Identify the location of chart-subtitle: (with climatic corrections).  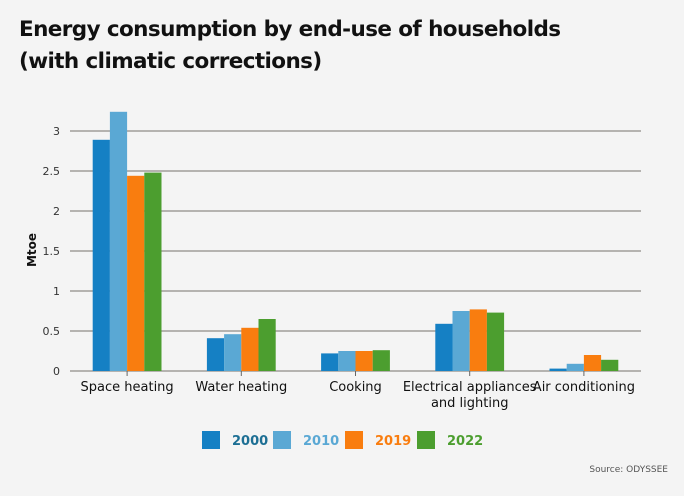
(170, 61).